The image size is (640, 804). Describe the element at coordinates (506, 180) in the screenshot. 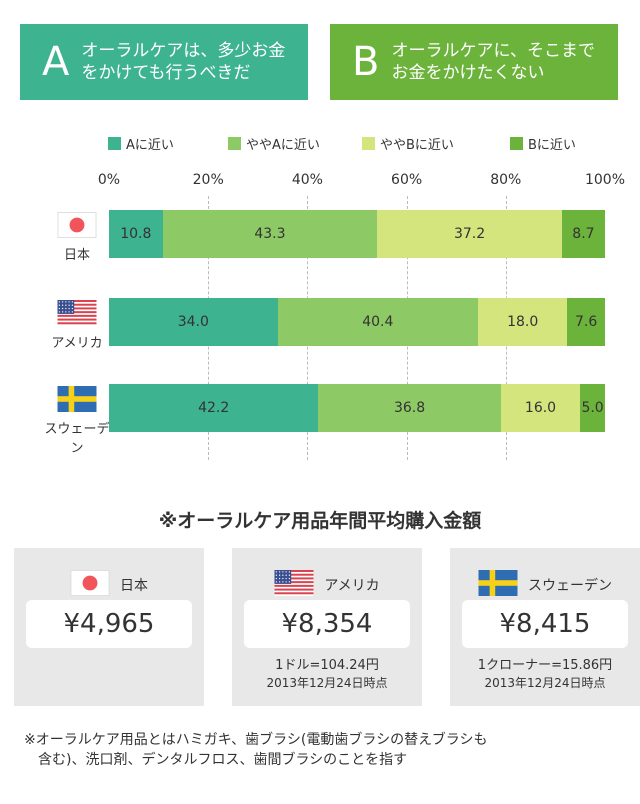

I see `x-tick-label: 80%` at that location.